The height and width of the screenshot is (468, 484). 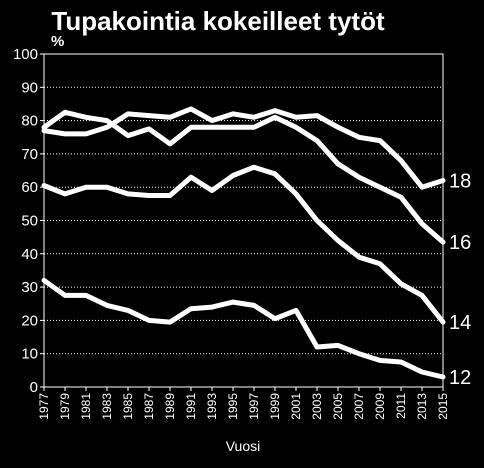 I want to click on x-tick-label: 2011, so click(x=401, y=406).